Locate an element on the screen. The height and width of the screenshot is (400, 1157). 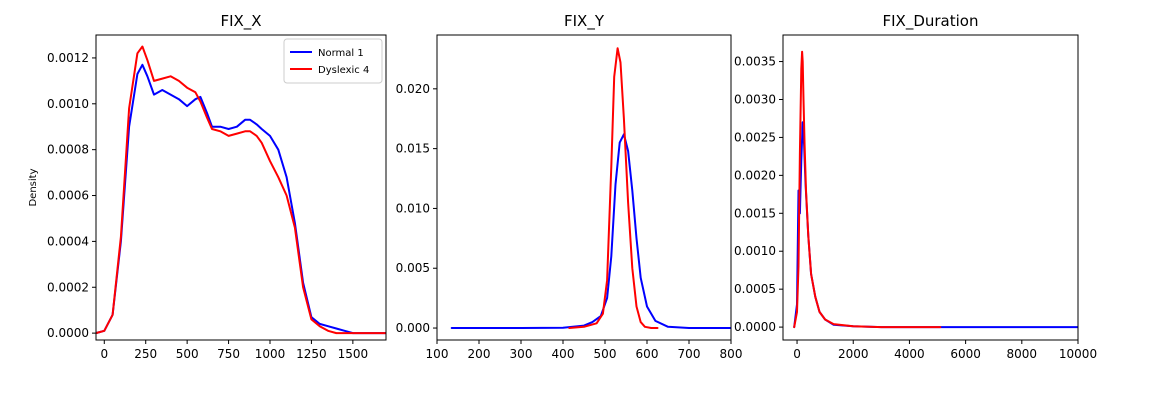
y-tick-label: 0.020 is located at coordinates (413, 89).